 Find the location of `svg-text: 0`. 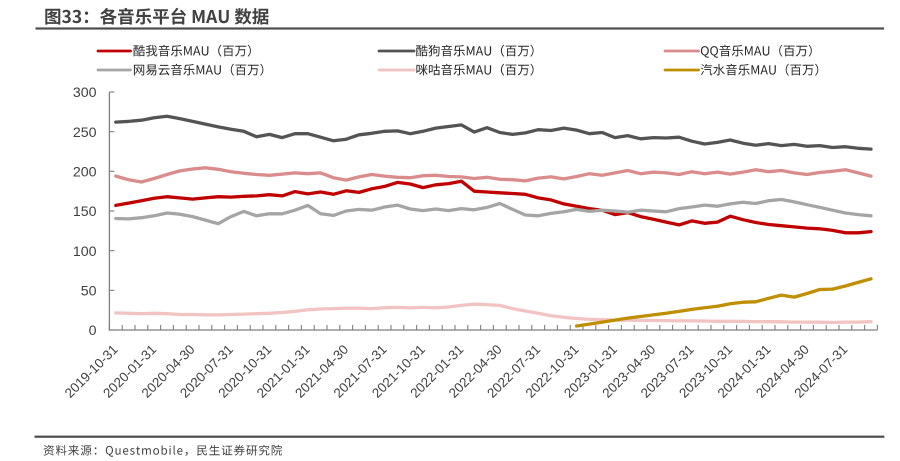

svg-text: 0 is located at coordinates (93, 331).